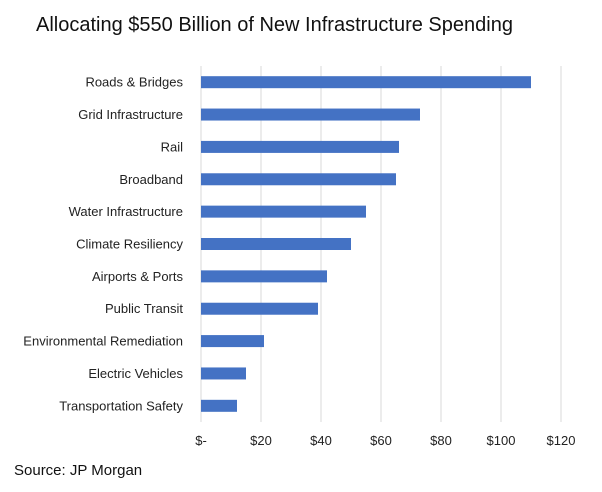  What do you see at coordinates (138, 276) in the screenshot?
I see `category-label: Airports & Ports` at bounding box center [138, 276].